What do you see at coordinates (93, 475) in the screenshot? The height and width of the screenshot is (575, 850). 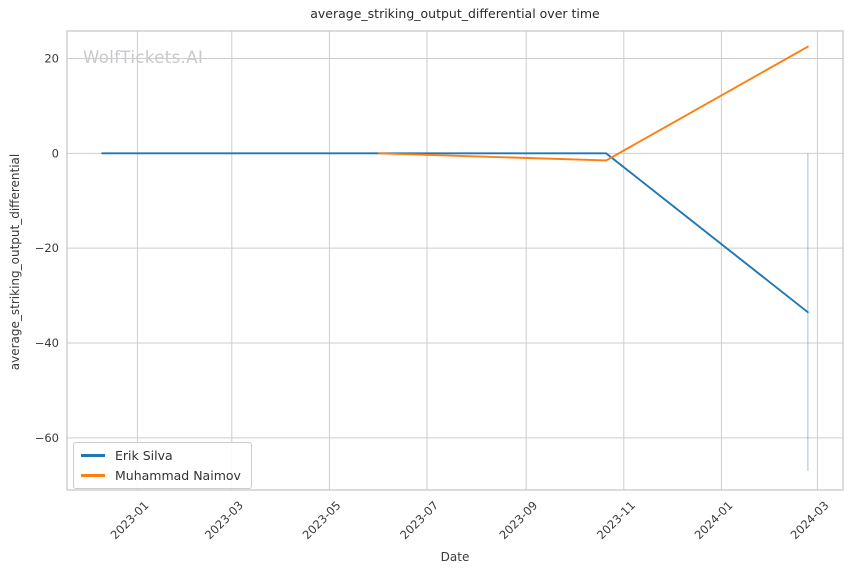 I see `legend-line-swatch-orange` at bounding box center [93, 475].